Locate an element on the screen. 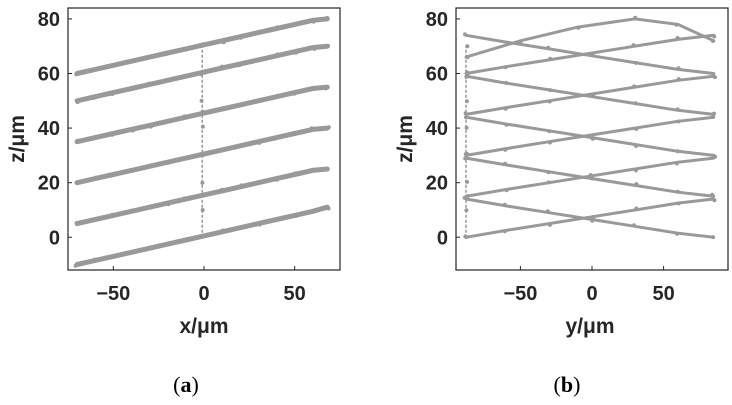  caption-b-letter: b is located at coordinates (567, 384).